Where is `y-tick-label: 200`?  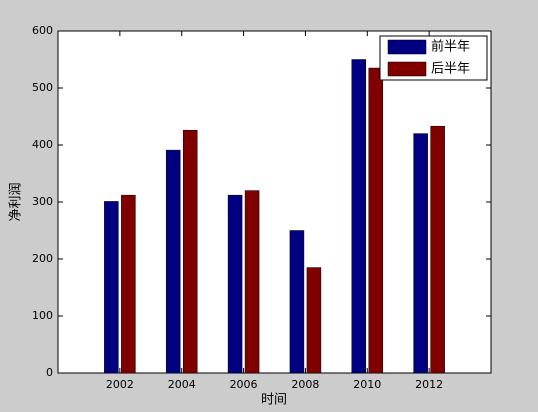 y-tick-label: 200 is located at coordinates (42, 258).